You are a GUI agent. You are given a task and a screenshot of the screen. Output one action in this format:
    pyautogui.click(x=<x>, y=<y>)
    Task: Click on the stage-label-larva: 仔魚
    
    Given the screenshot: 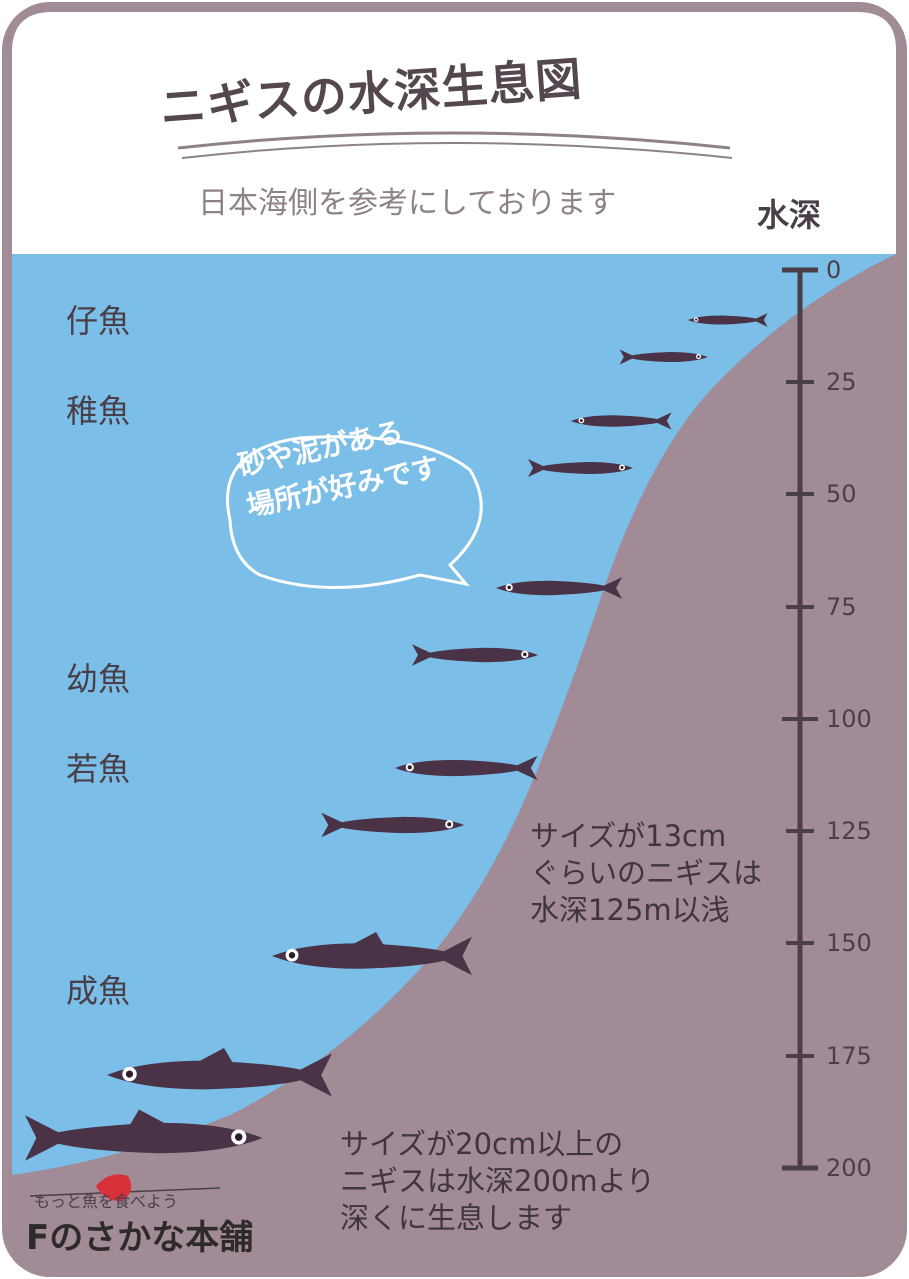 What is the action you would take?
    pyautogui.click(x=98, y=321)
    